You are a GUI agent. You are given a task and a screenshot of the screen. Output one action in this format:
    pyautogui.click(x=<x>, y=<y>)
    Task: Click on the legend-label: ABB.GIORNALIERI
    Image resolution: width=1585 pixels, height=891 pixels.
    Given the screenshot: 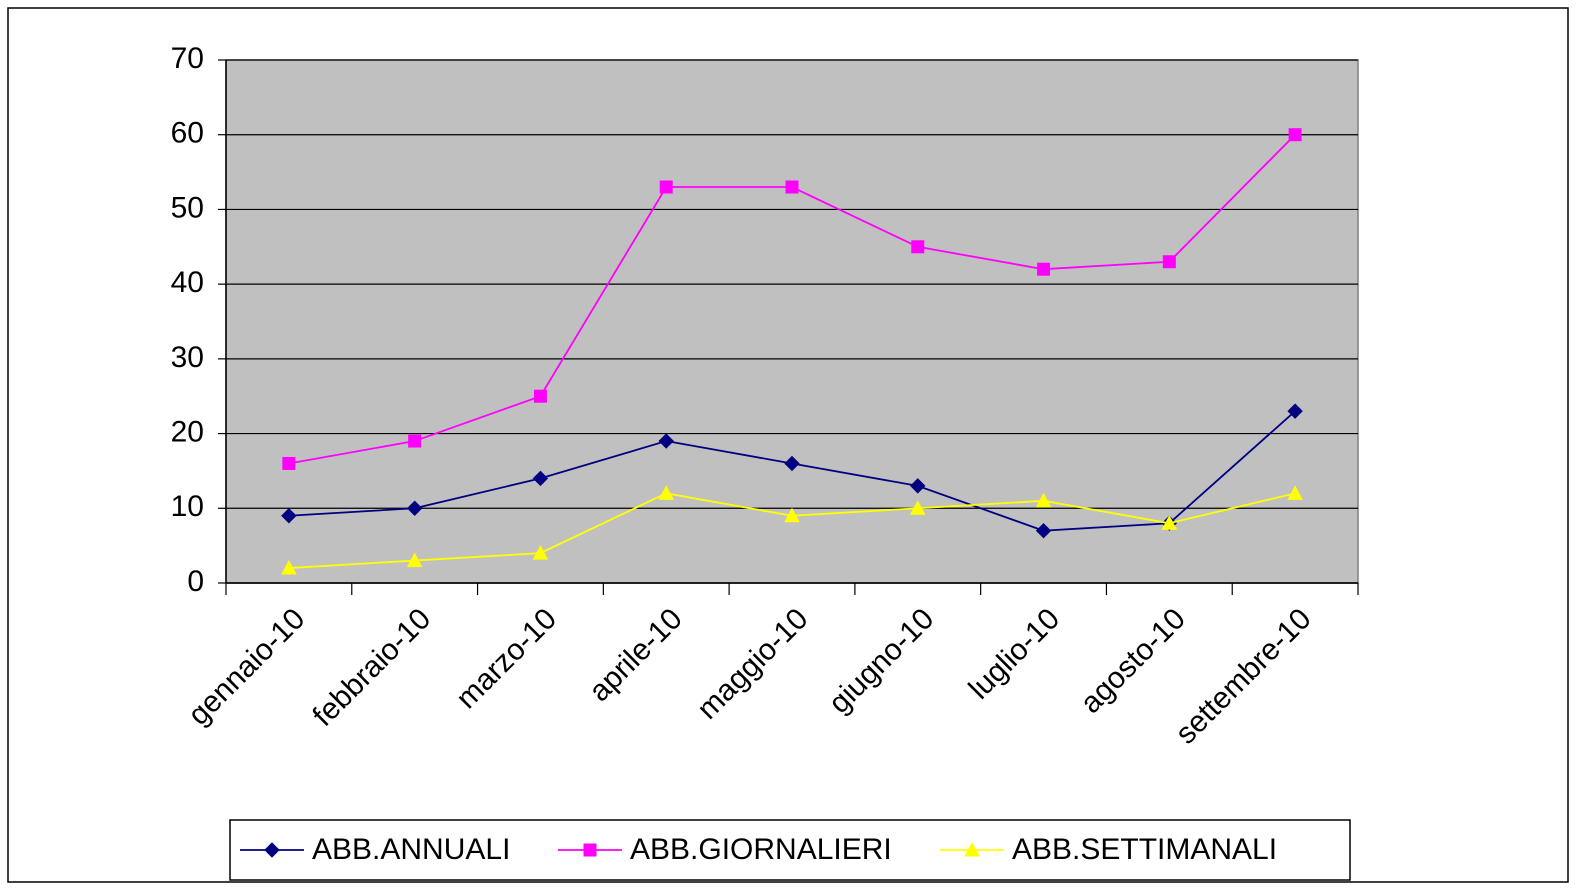 What is the action you would take?
    pyautogui.click(x=761, y=849)
    